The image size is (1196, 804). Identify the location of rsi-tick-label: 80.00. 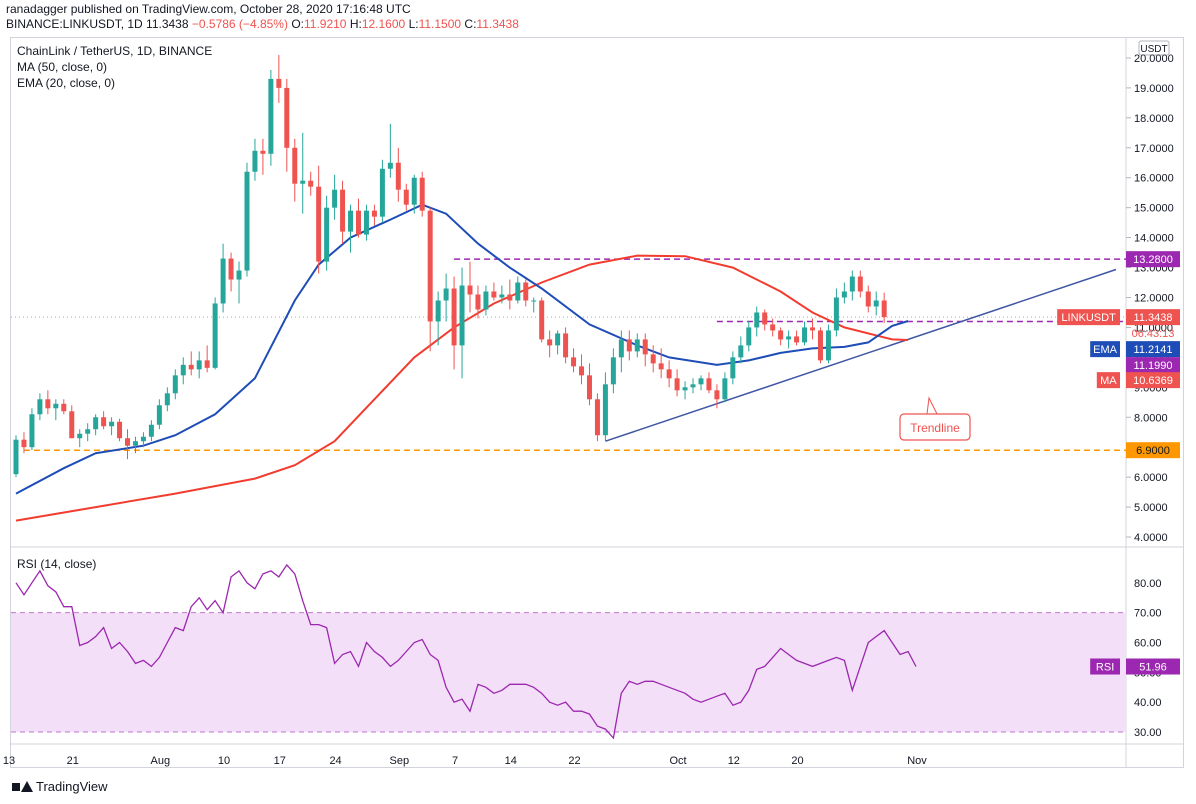
(1148, 584).